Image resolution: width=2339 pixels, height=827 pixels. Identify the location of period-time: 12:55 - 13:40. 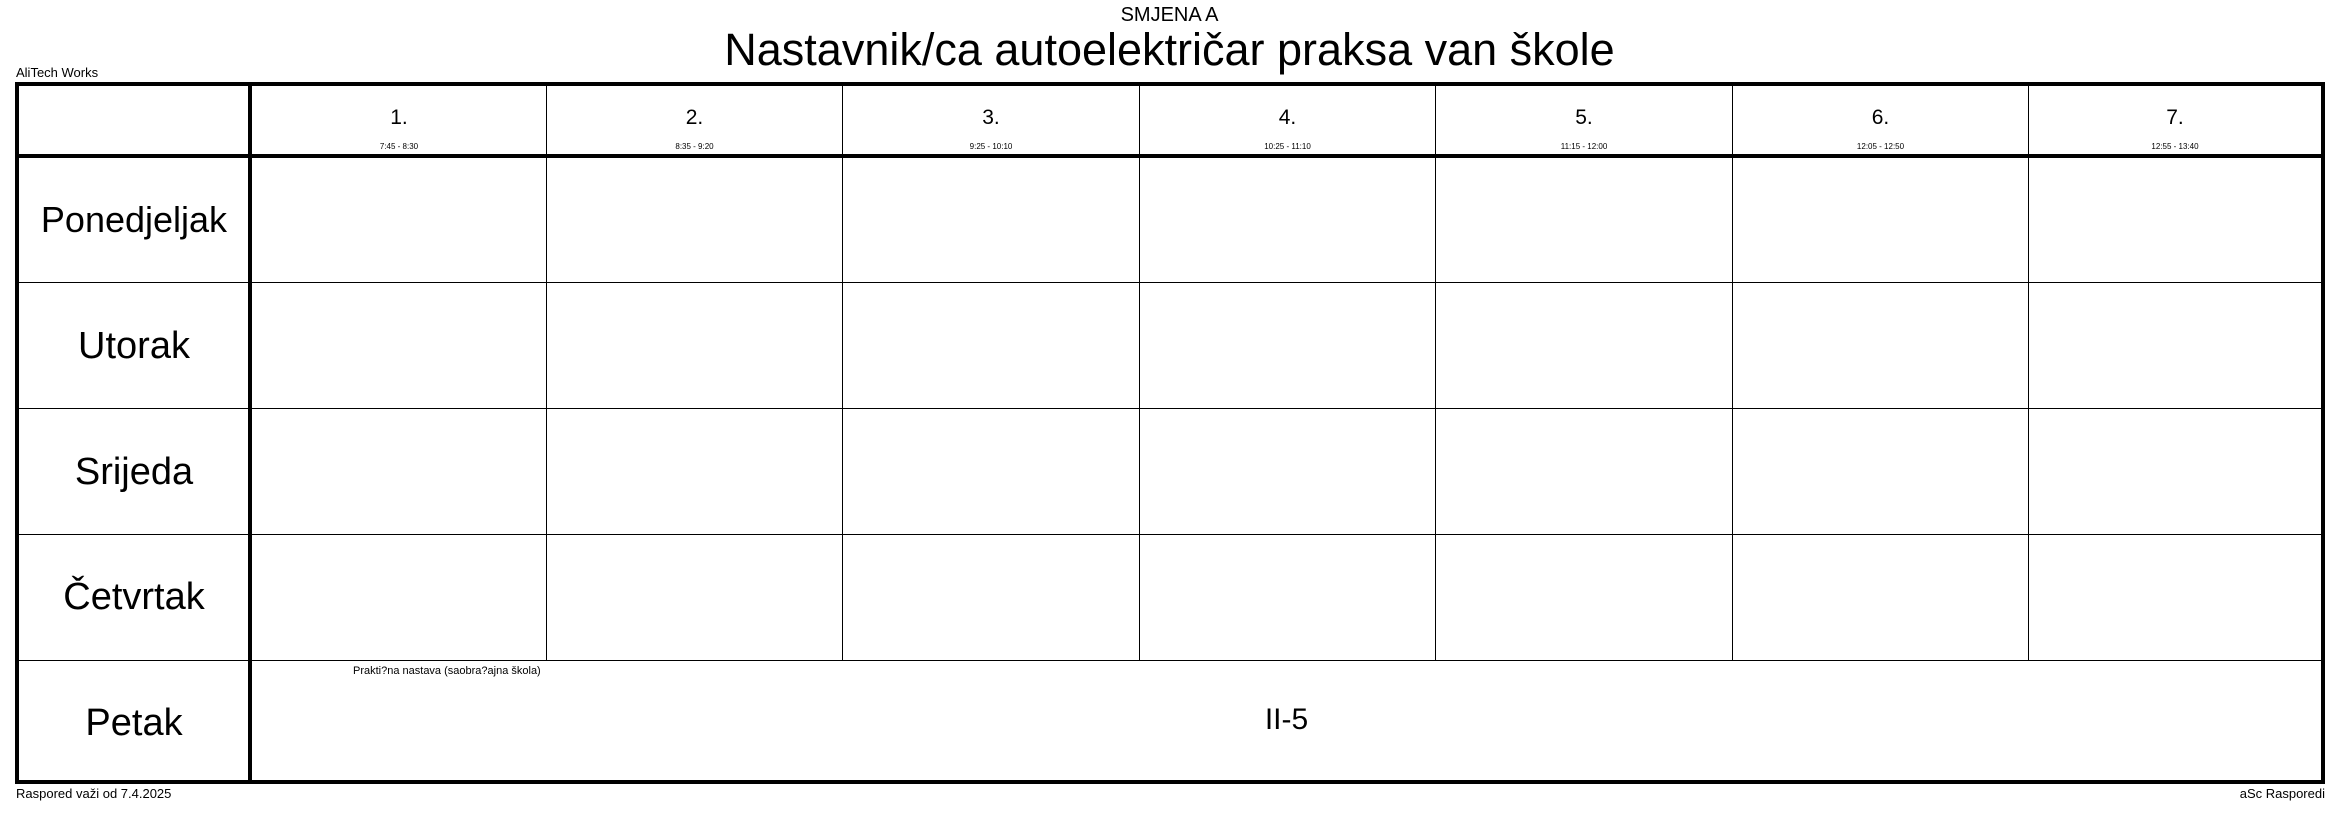
(2175, 146).